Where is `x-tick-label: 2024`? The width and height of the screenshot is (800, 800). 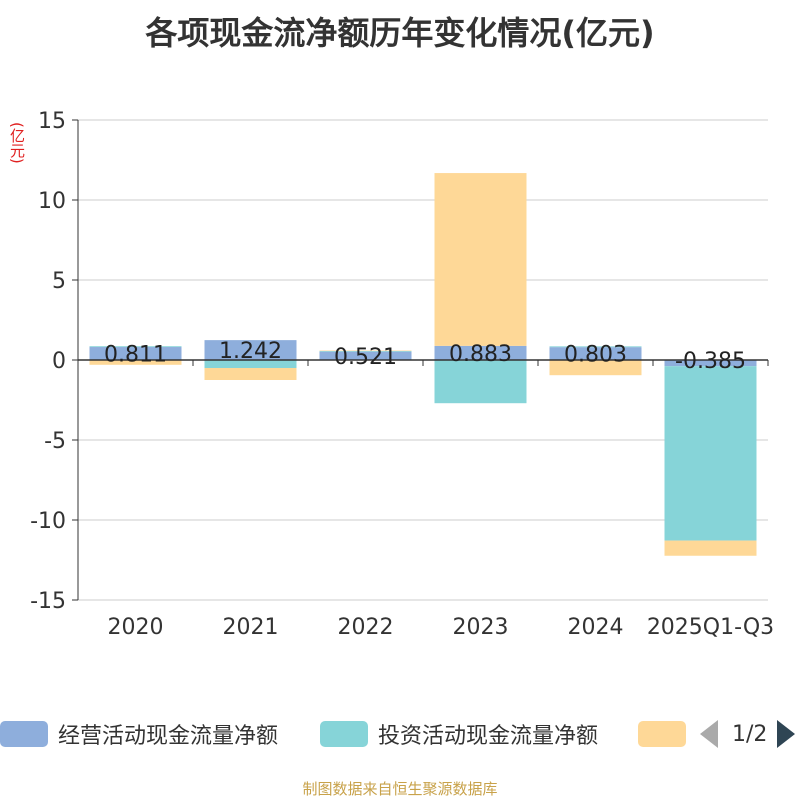
x-tick-label: 2024 is located at coordinates (596, 627).